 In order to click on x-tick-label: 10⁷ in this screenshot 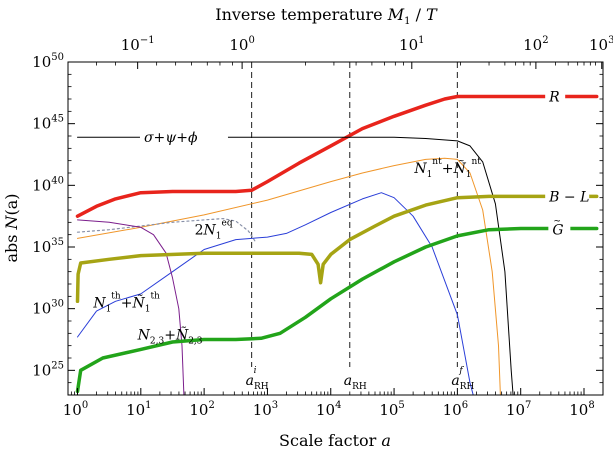, I will do `click(518, 409)`.